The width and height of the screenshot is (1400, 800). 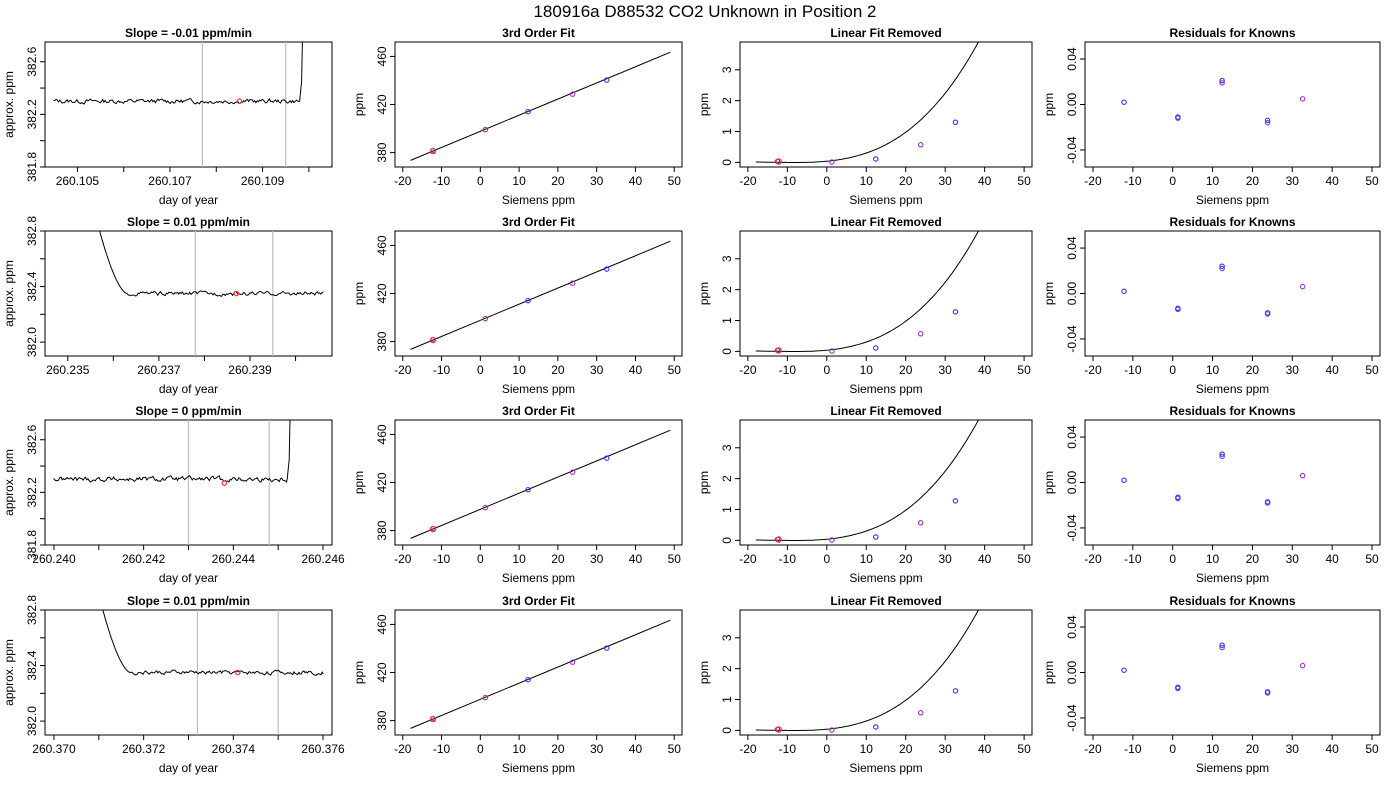 I want to click on chart-title: Slope = -0.01 ppm/min, so click(x=188, y=33).